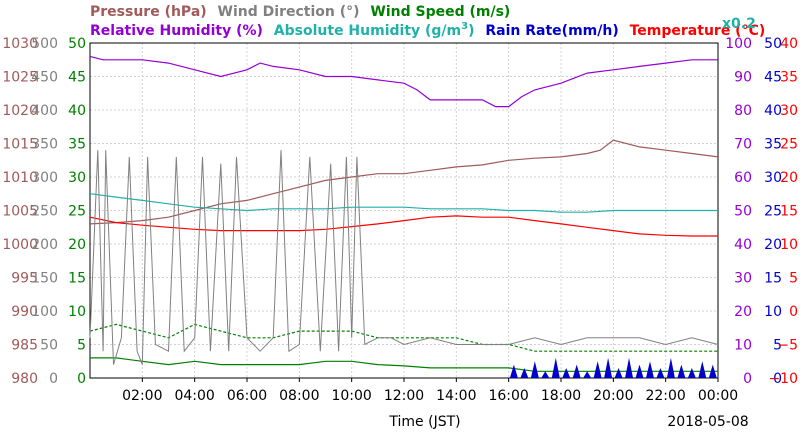 The image size is (800, 434). Describe the element at coordinates (403, 203) in the screenshot. I see `series-absolute-humidity-g-m3` at that location.